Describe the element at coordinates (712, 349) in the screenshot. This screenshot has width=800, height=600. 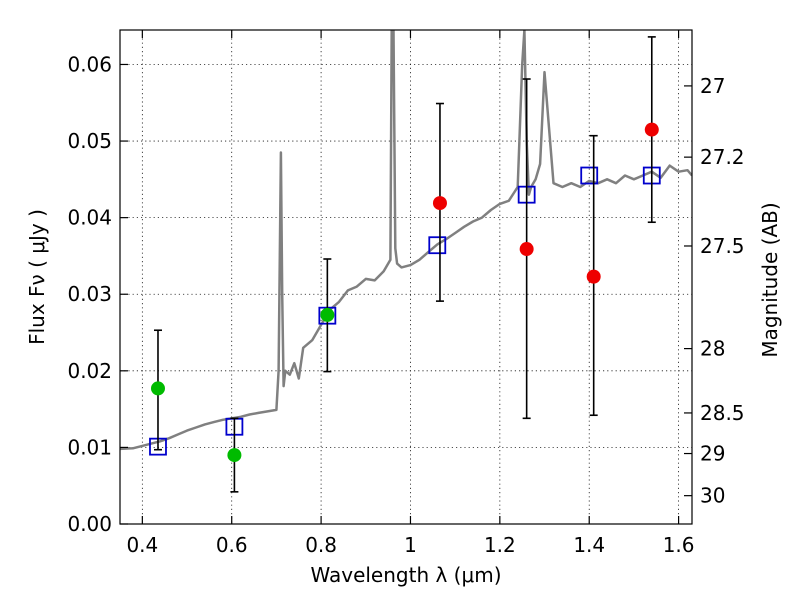
I see `right-tick-label: 28` at that location.